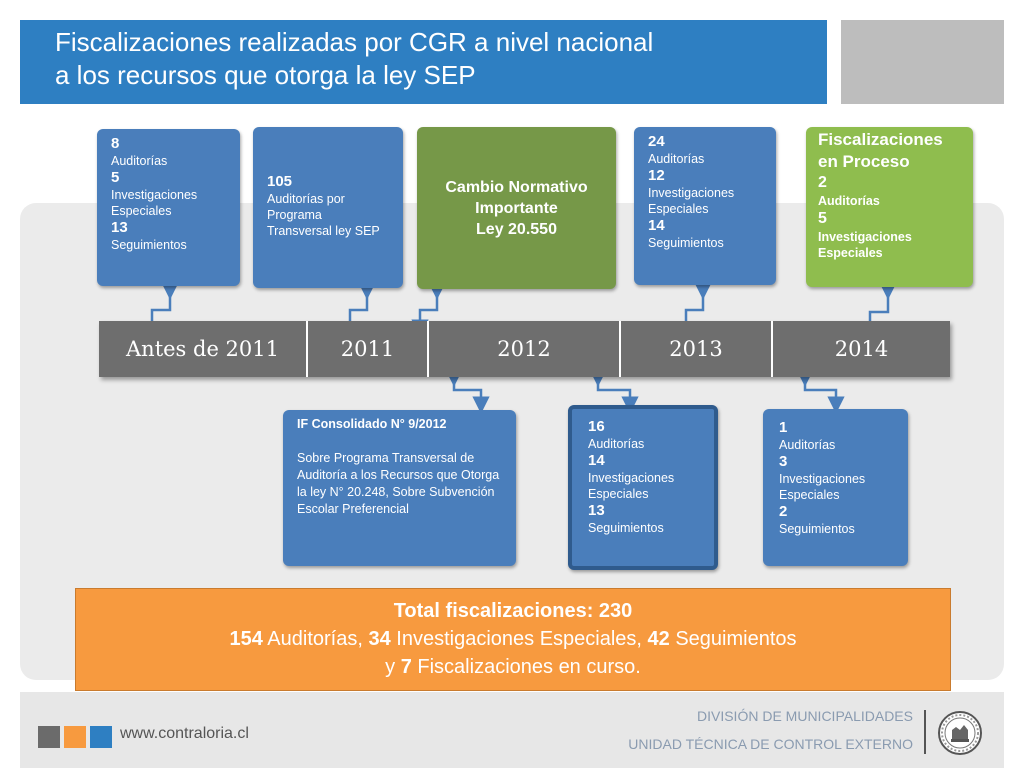 The width and height of the screenshot is (1024, 768). I want to click on title-bar, so click(423, 62).